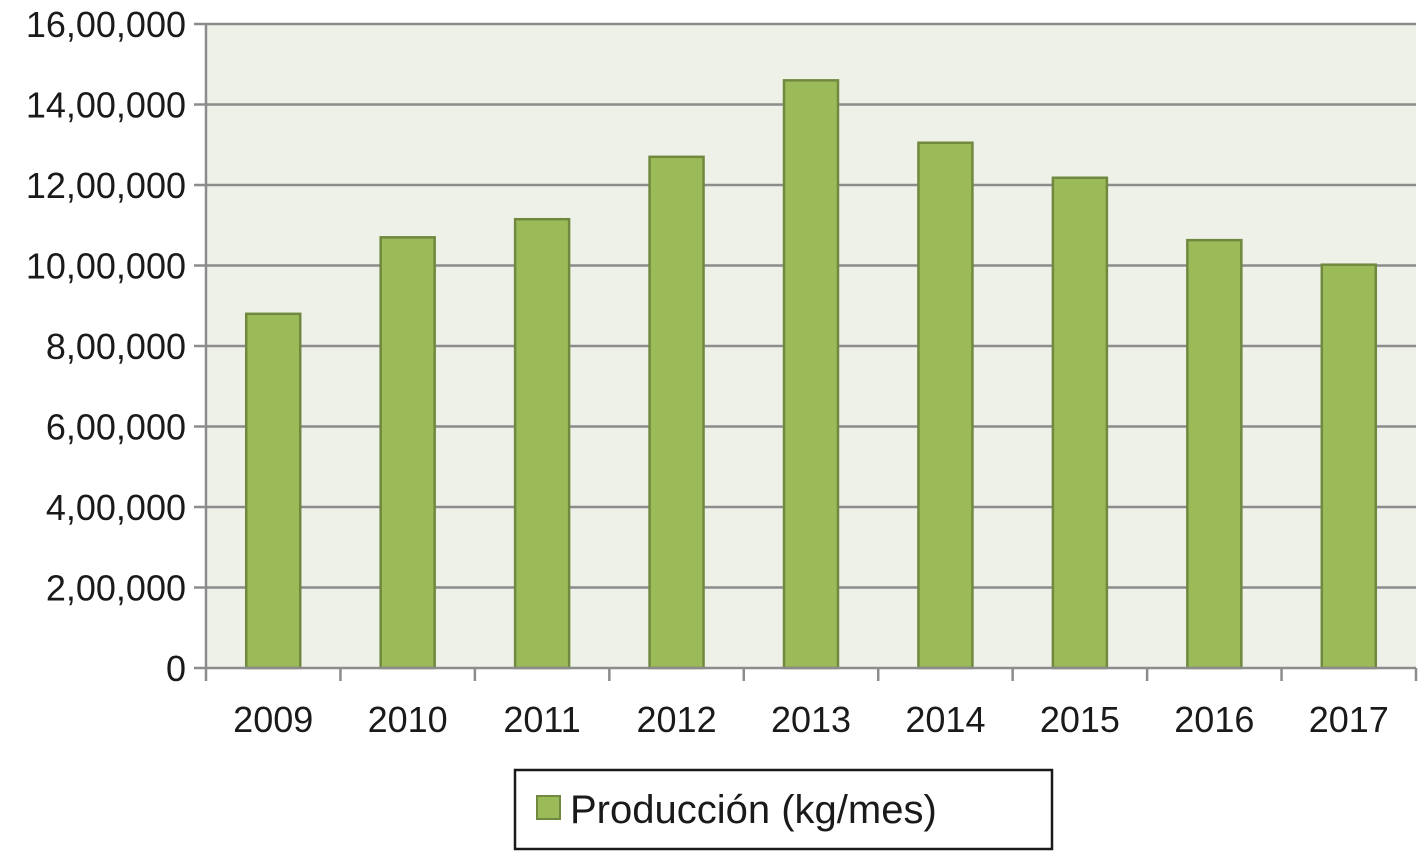 The width and height of the screenshot is (1418, 851). I want to click on x-tick-label: 2017, so click(1349, 719).